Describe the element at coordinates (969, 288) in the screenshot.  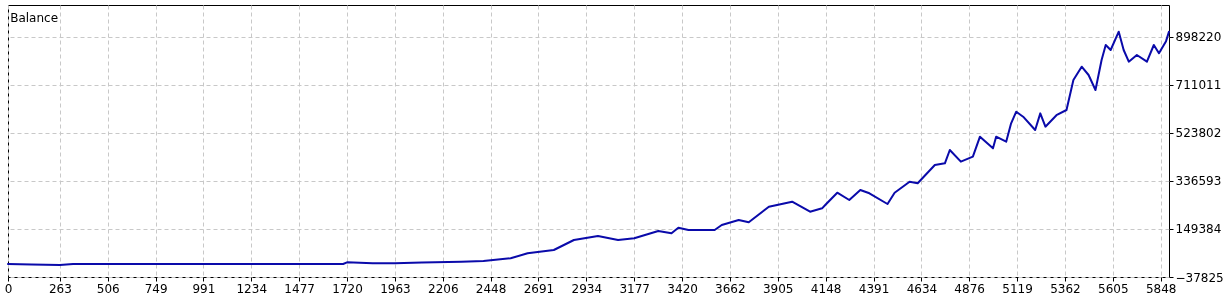
I see `x-tick-label: 4876` at that location.